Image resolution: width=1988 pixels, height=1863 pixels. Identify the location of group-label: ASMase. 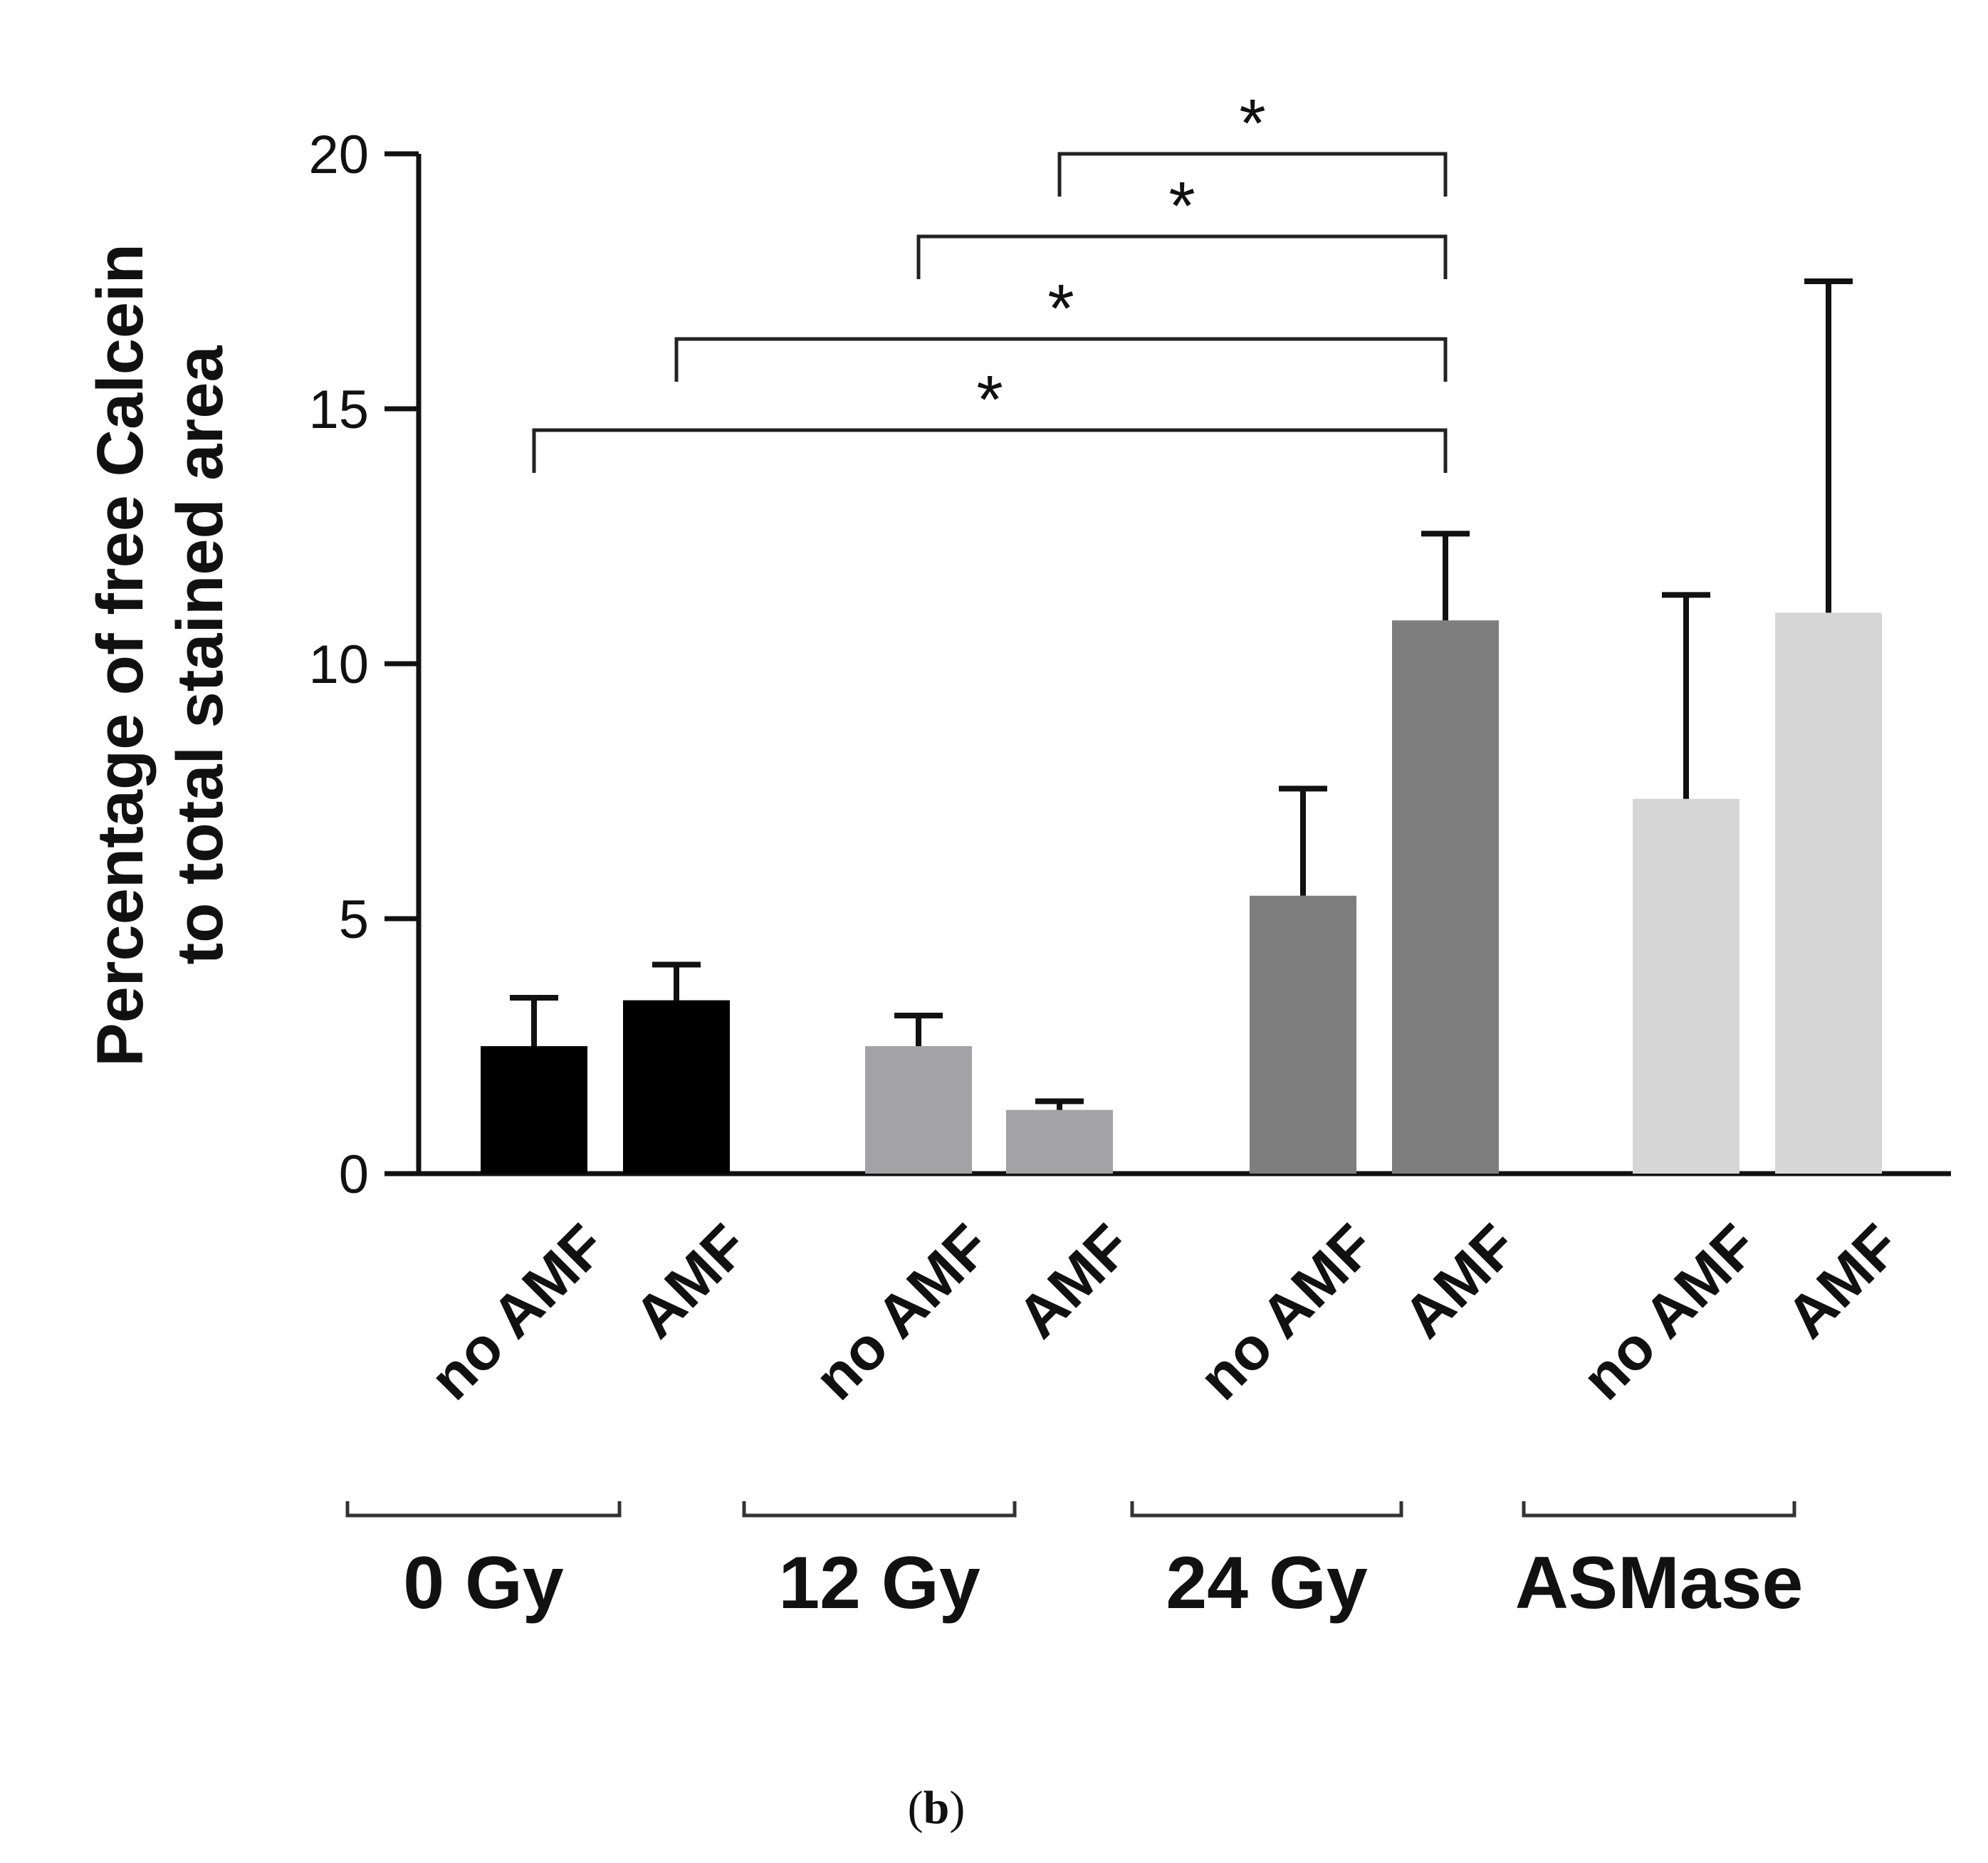
(1659, 1583).